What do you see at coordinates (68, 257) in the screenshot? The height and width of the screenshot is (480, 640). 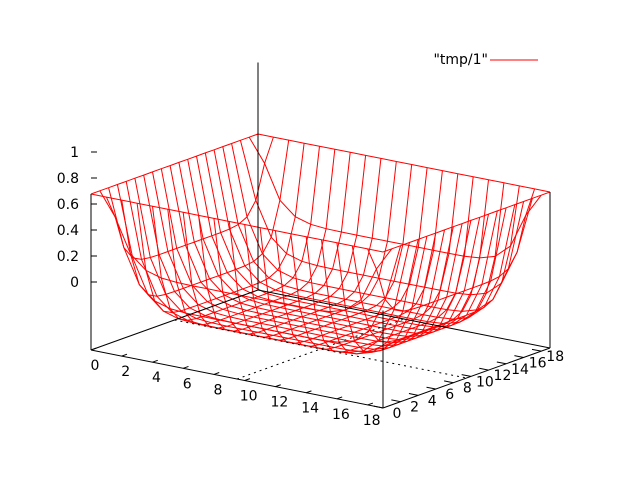 I see `z-tick-label: 0.2` at bounding box center [68, 257].